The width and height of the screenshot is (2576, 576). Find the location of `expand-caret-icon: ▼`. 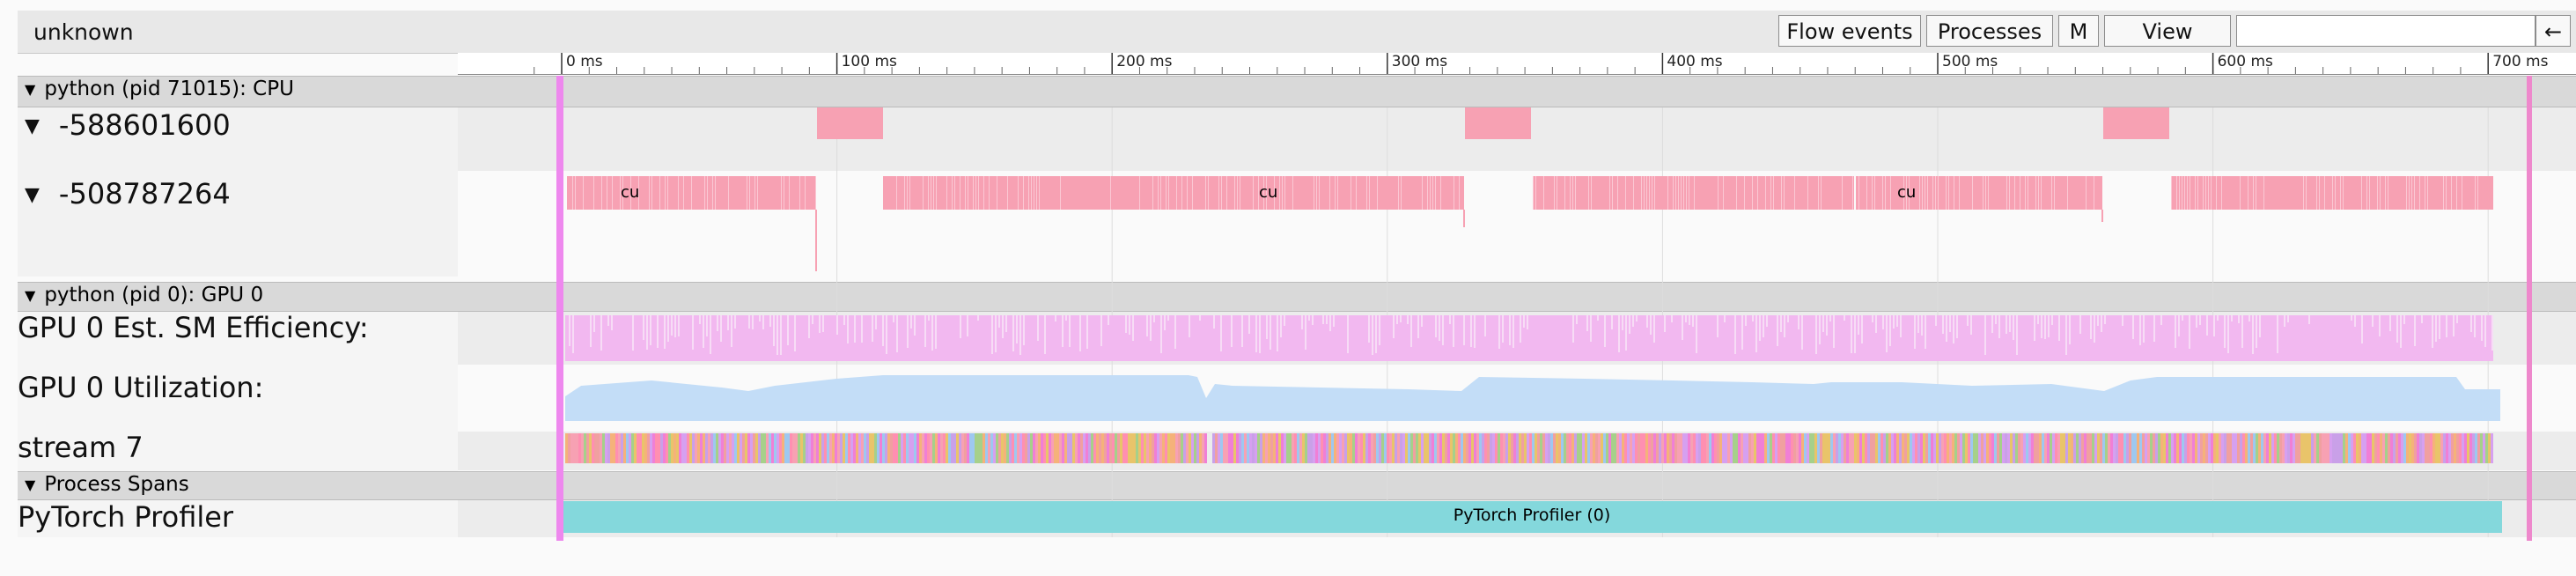

expand-caret-icon: ▼ is located at coordinates (32, 126).